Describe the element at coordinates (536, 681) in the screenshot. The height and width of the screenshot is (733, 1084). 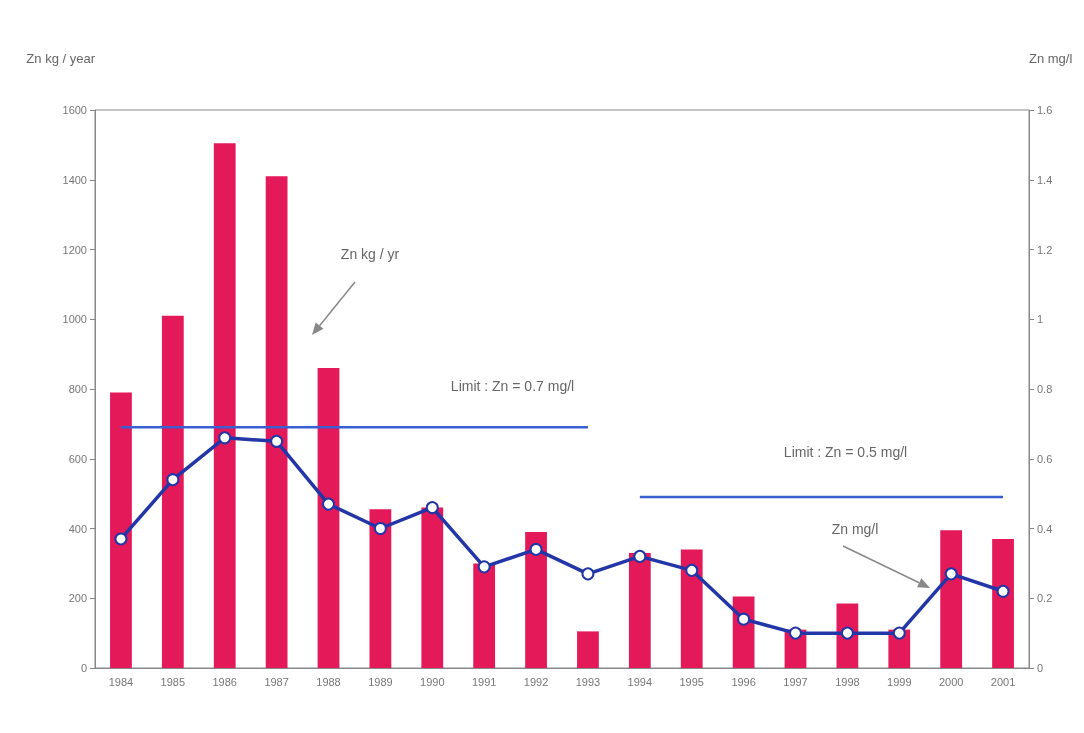
I see `x-tick-label: 1992` at that location.